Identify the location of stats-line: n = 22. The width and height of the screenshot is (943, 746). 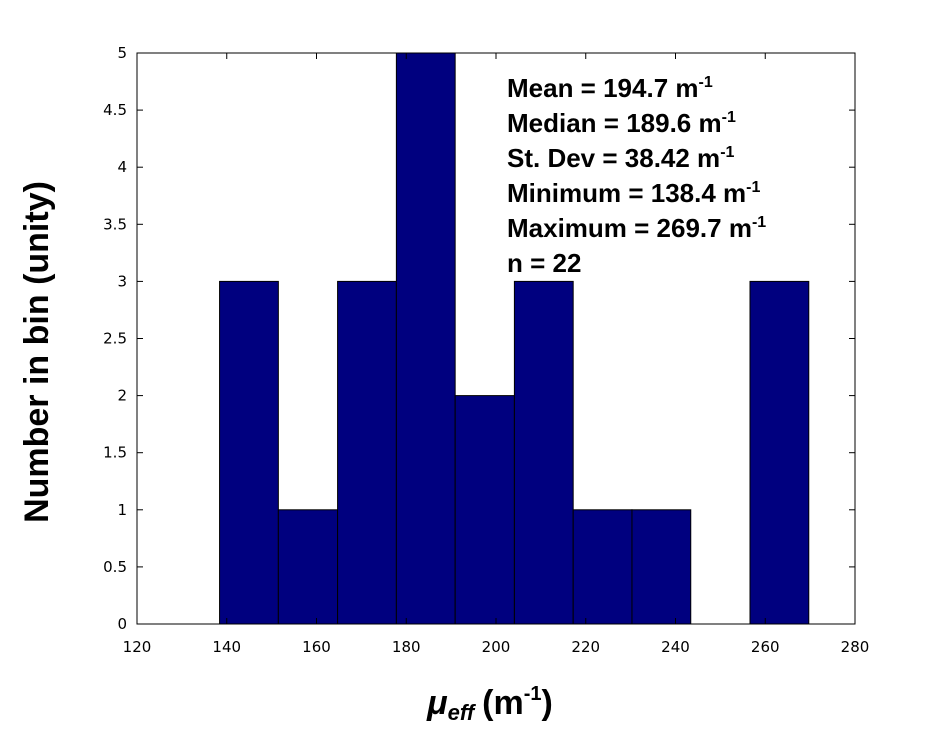
(544, 263).